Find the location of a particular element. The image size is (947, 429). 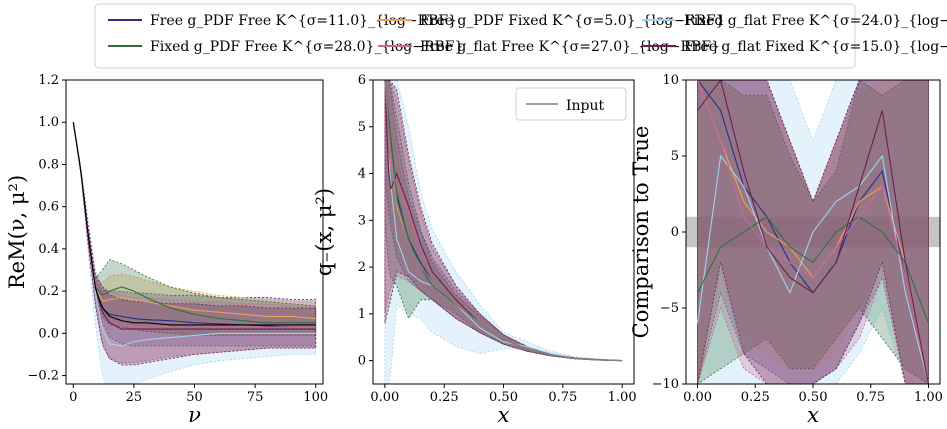

y-axis-label: ReM(ν, μ²) is located at coordinates (17, 232).